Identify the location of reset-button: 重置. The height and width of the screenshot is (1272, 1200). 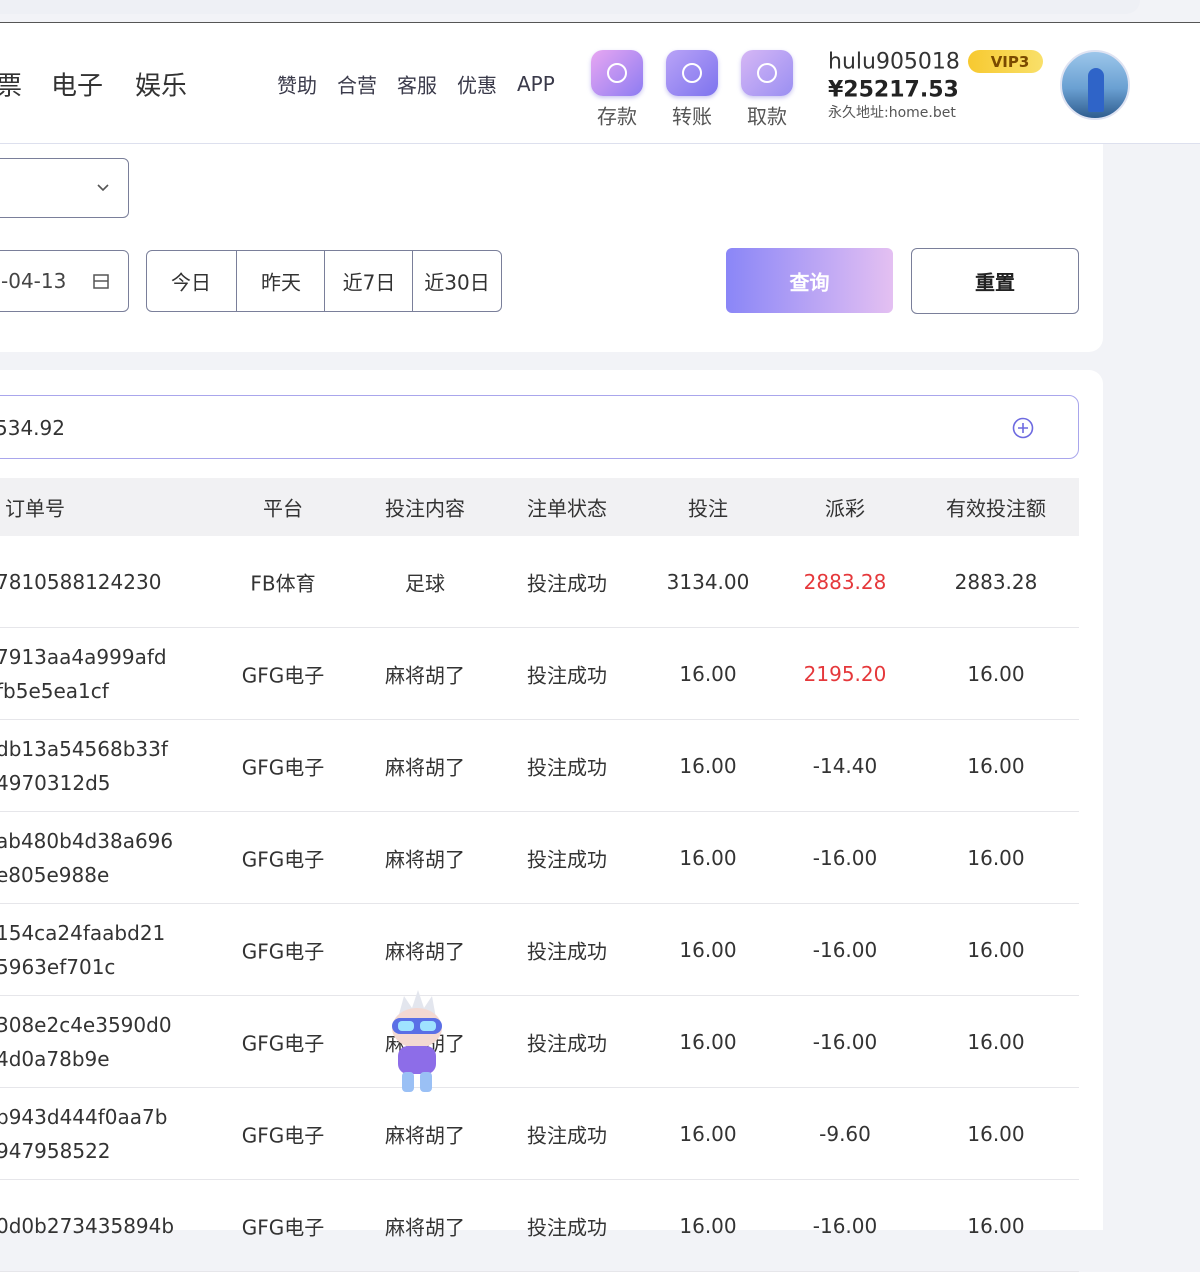
(995, 281).